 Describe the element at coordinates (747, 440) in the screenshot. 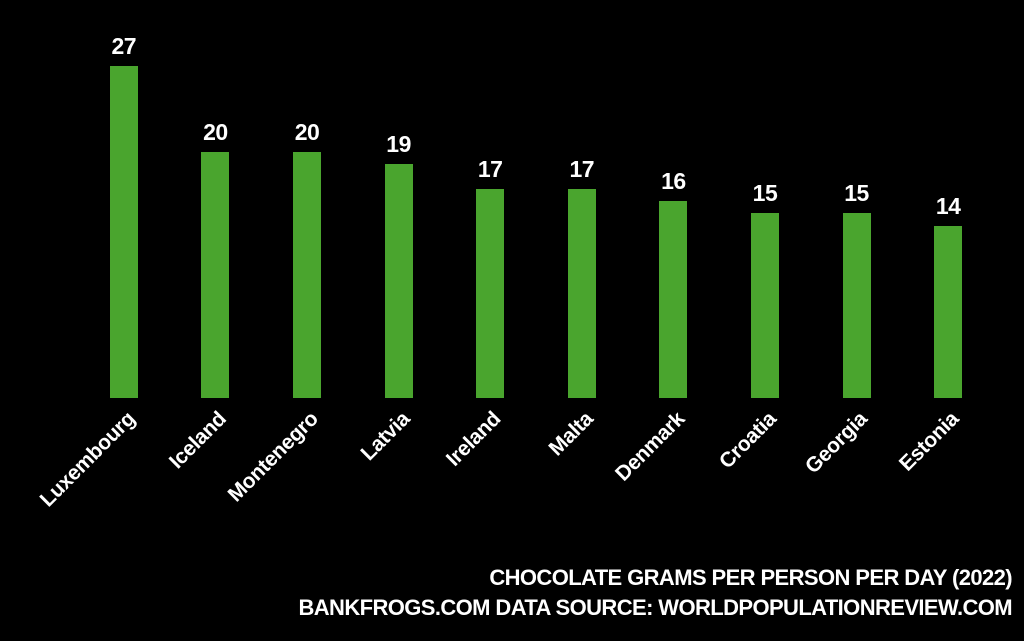

I see `x-axis-tick-label: Croatia` at that location.